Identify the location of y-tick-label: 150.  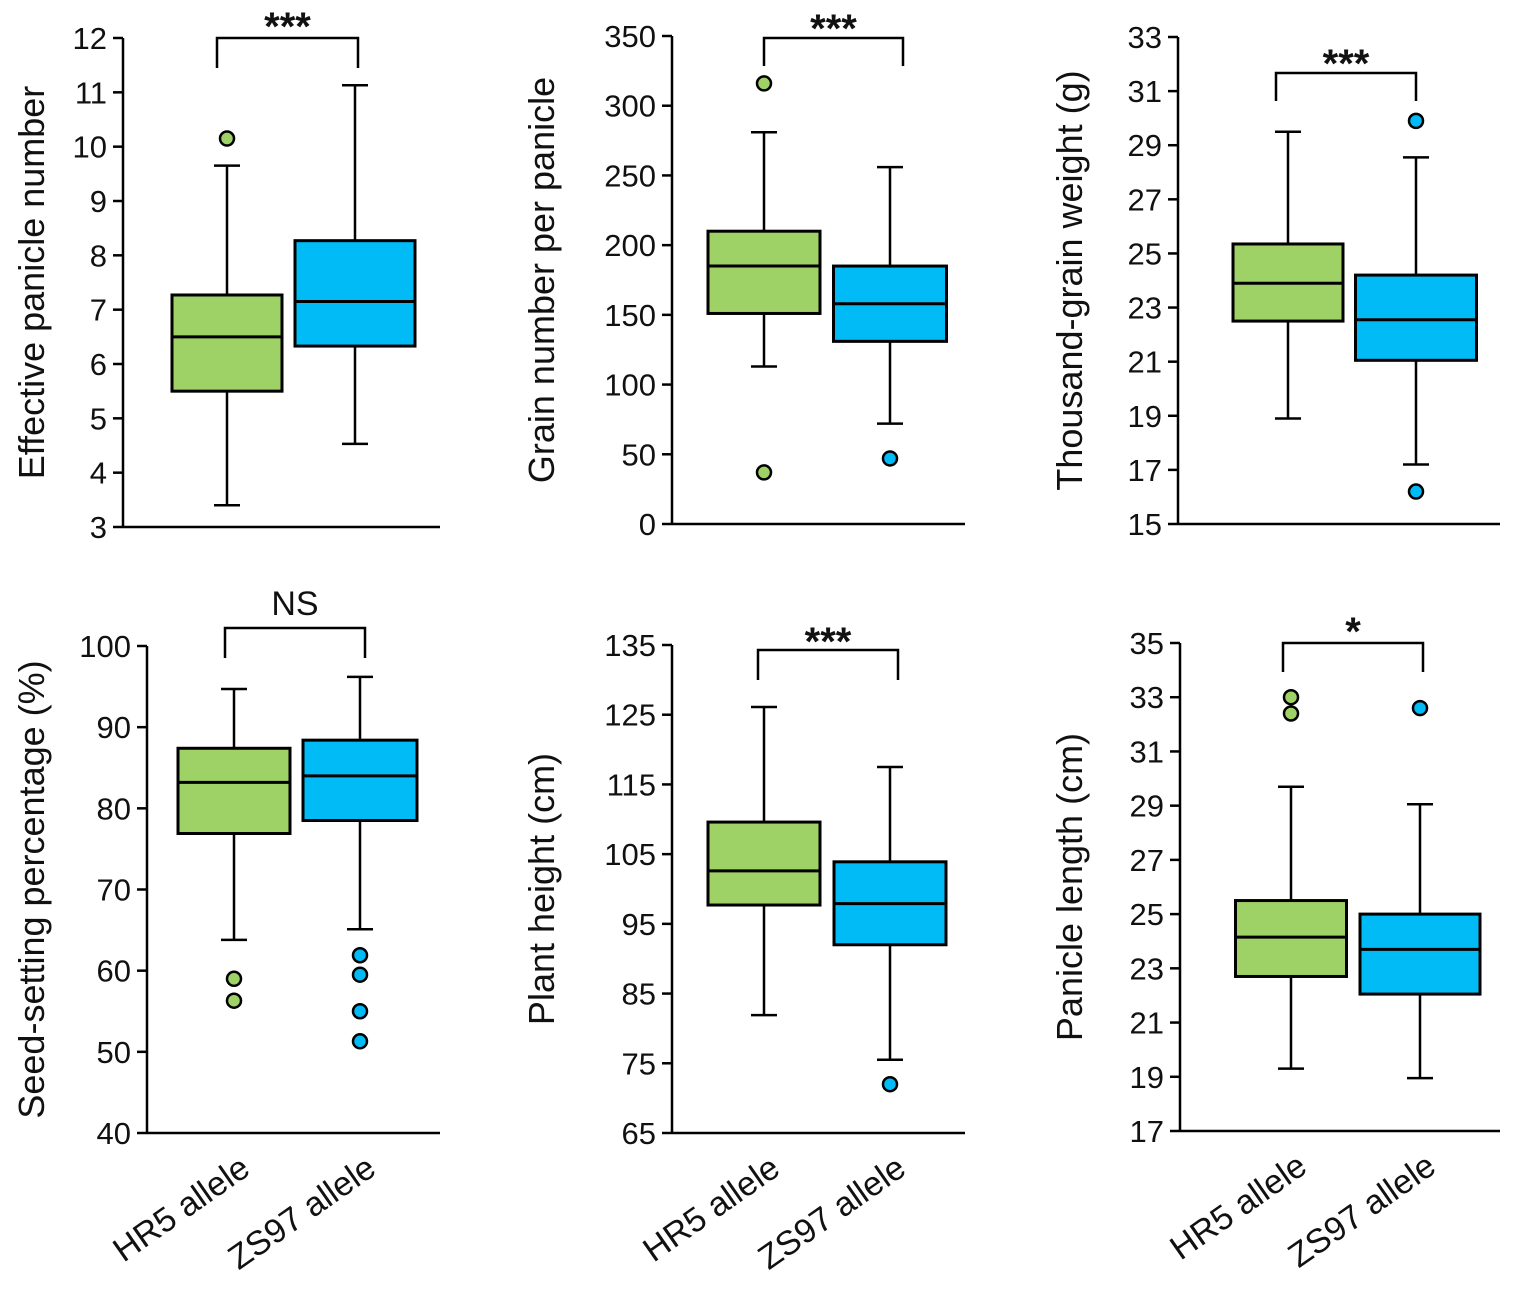
(630, 315).